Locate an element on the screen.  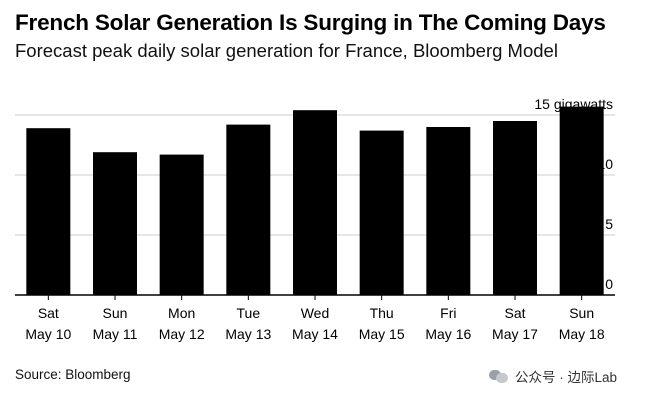
x-tick-label-date: May 17 is located at coordinates (515, 334).